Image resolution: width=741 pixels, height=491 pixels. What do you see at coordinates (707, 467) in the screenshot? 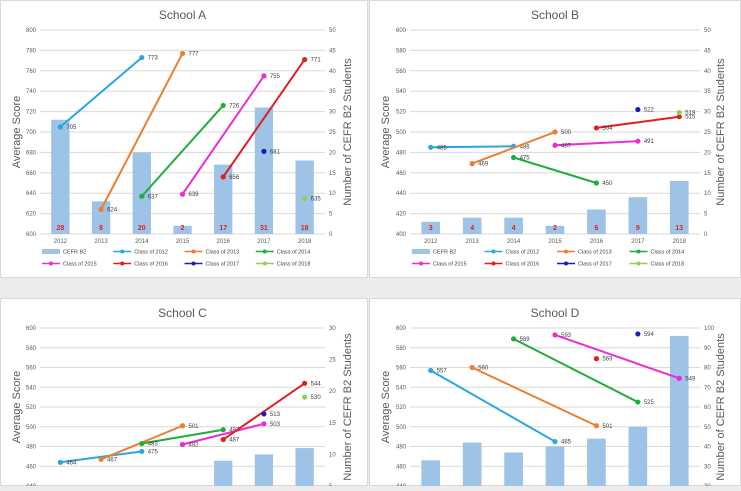
I see `y2-tick-label: 30` at bounding box center [707, 467].